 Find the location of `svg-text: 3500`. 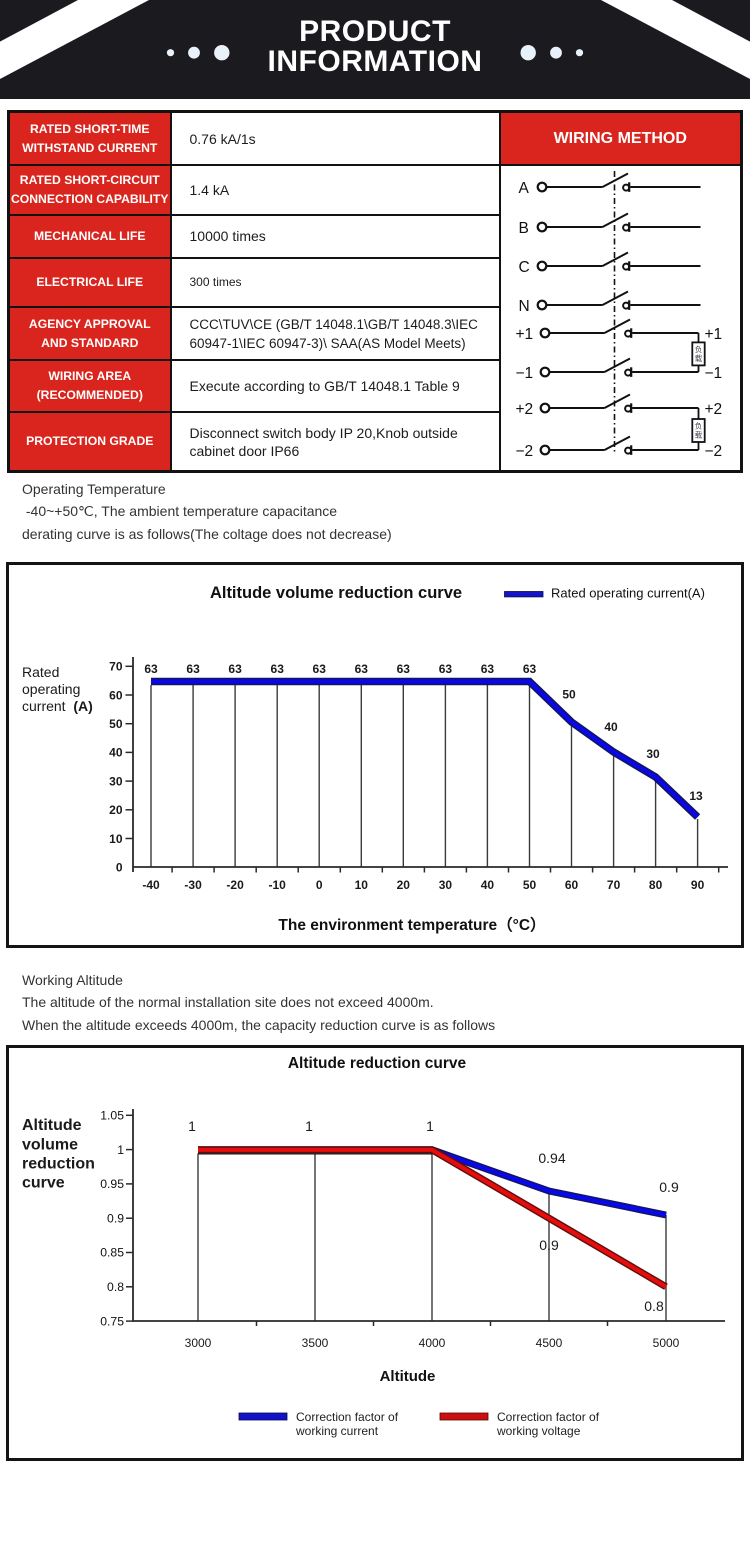

svg-text: 3500 is located at coordinates (315, 1343).